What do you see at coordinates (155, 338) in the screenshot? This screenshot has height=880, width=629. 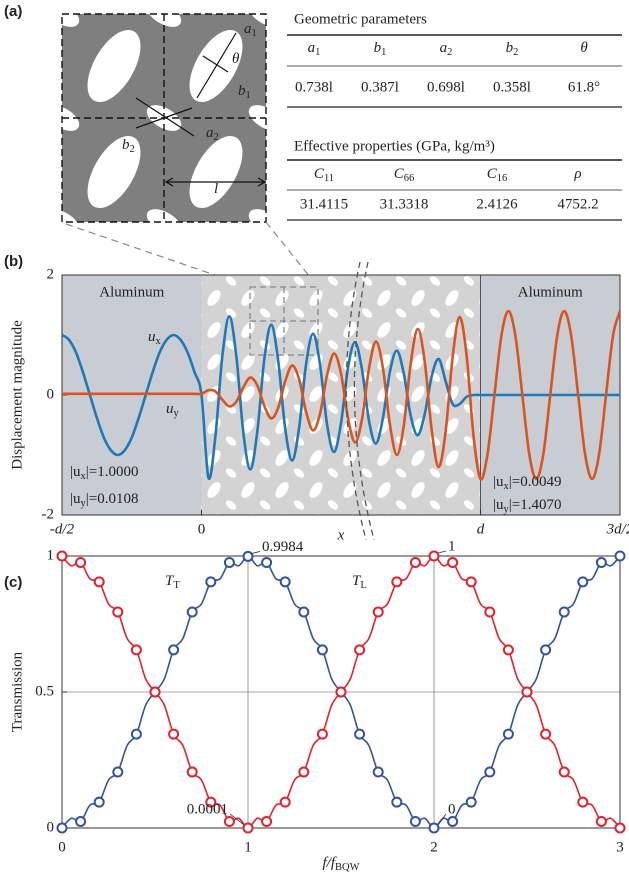 I see `legend-entry: ux` at bounding box center [155, 338].